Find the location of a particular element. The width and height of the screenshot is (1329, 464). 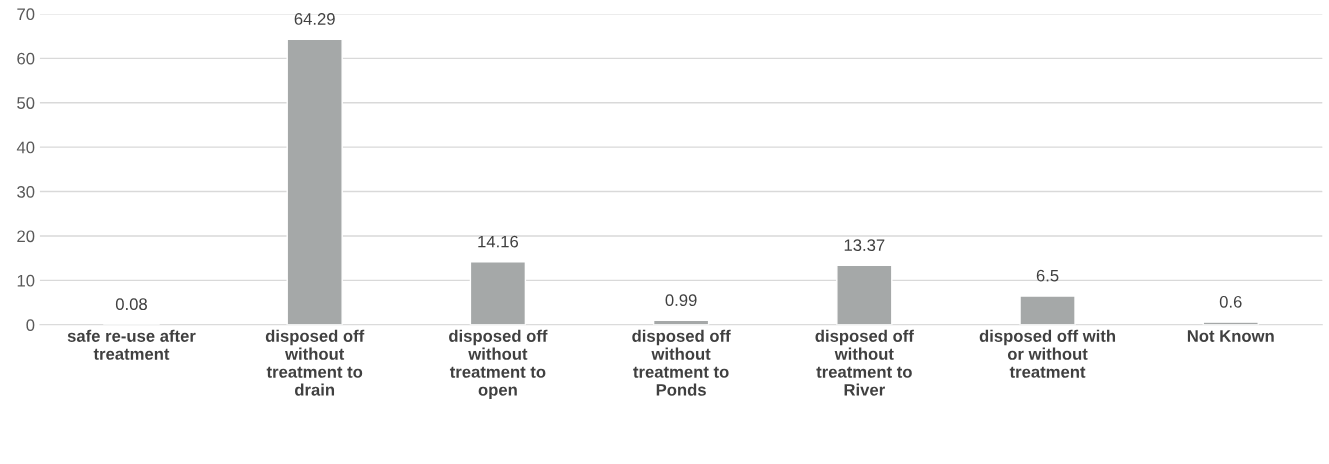

y-tick-label: 50 is located at coordinates (26, 103).